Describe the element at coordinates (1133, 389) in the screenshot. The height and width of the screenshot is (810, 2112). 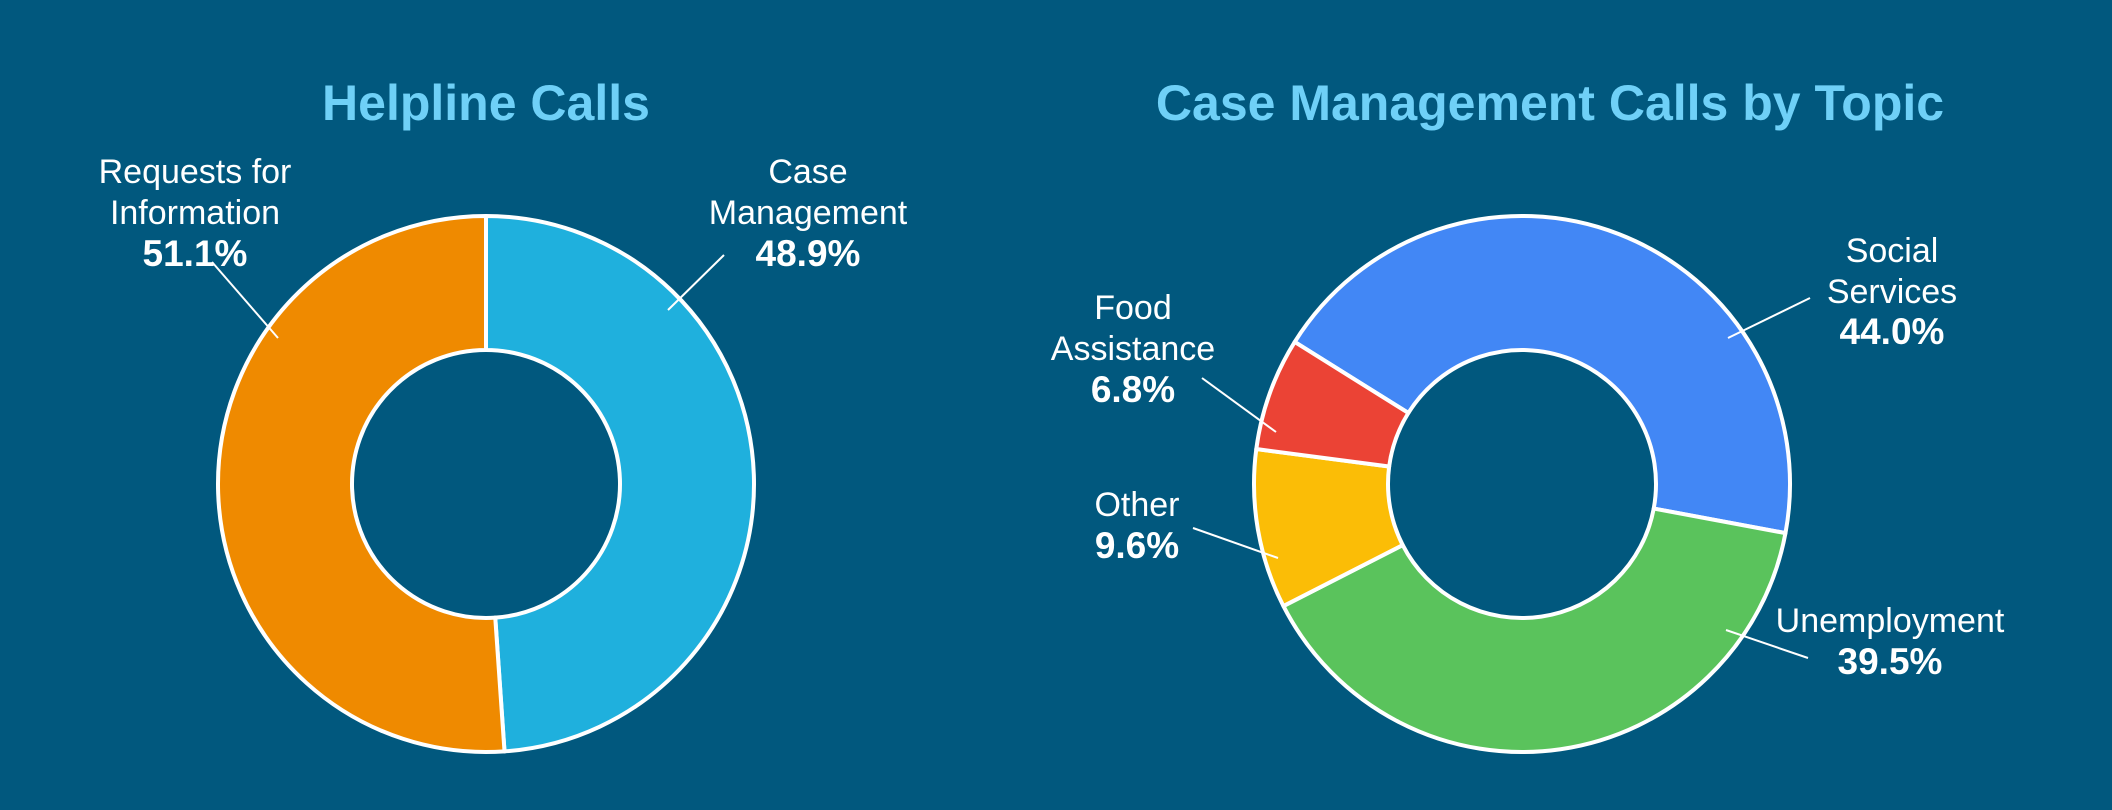
I see `value-label: 6.8%` at that location.